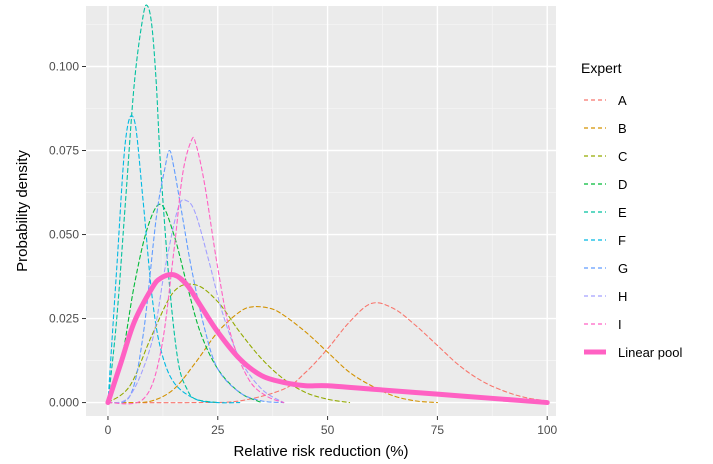 This screenshot has width=713, height=464. What do you see at coordinates (108, 430) in the screenshot?
I see `x-tick-label: 0` at bounding box center [108, 430].